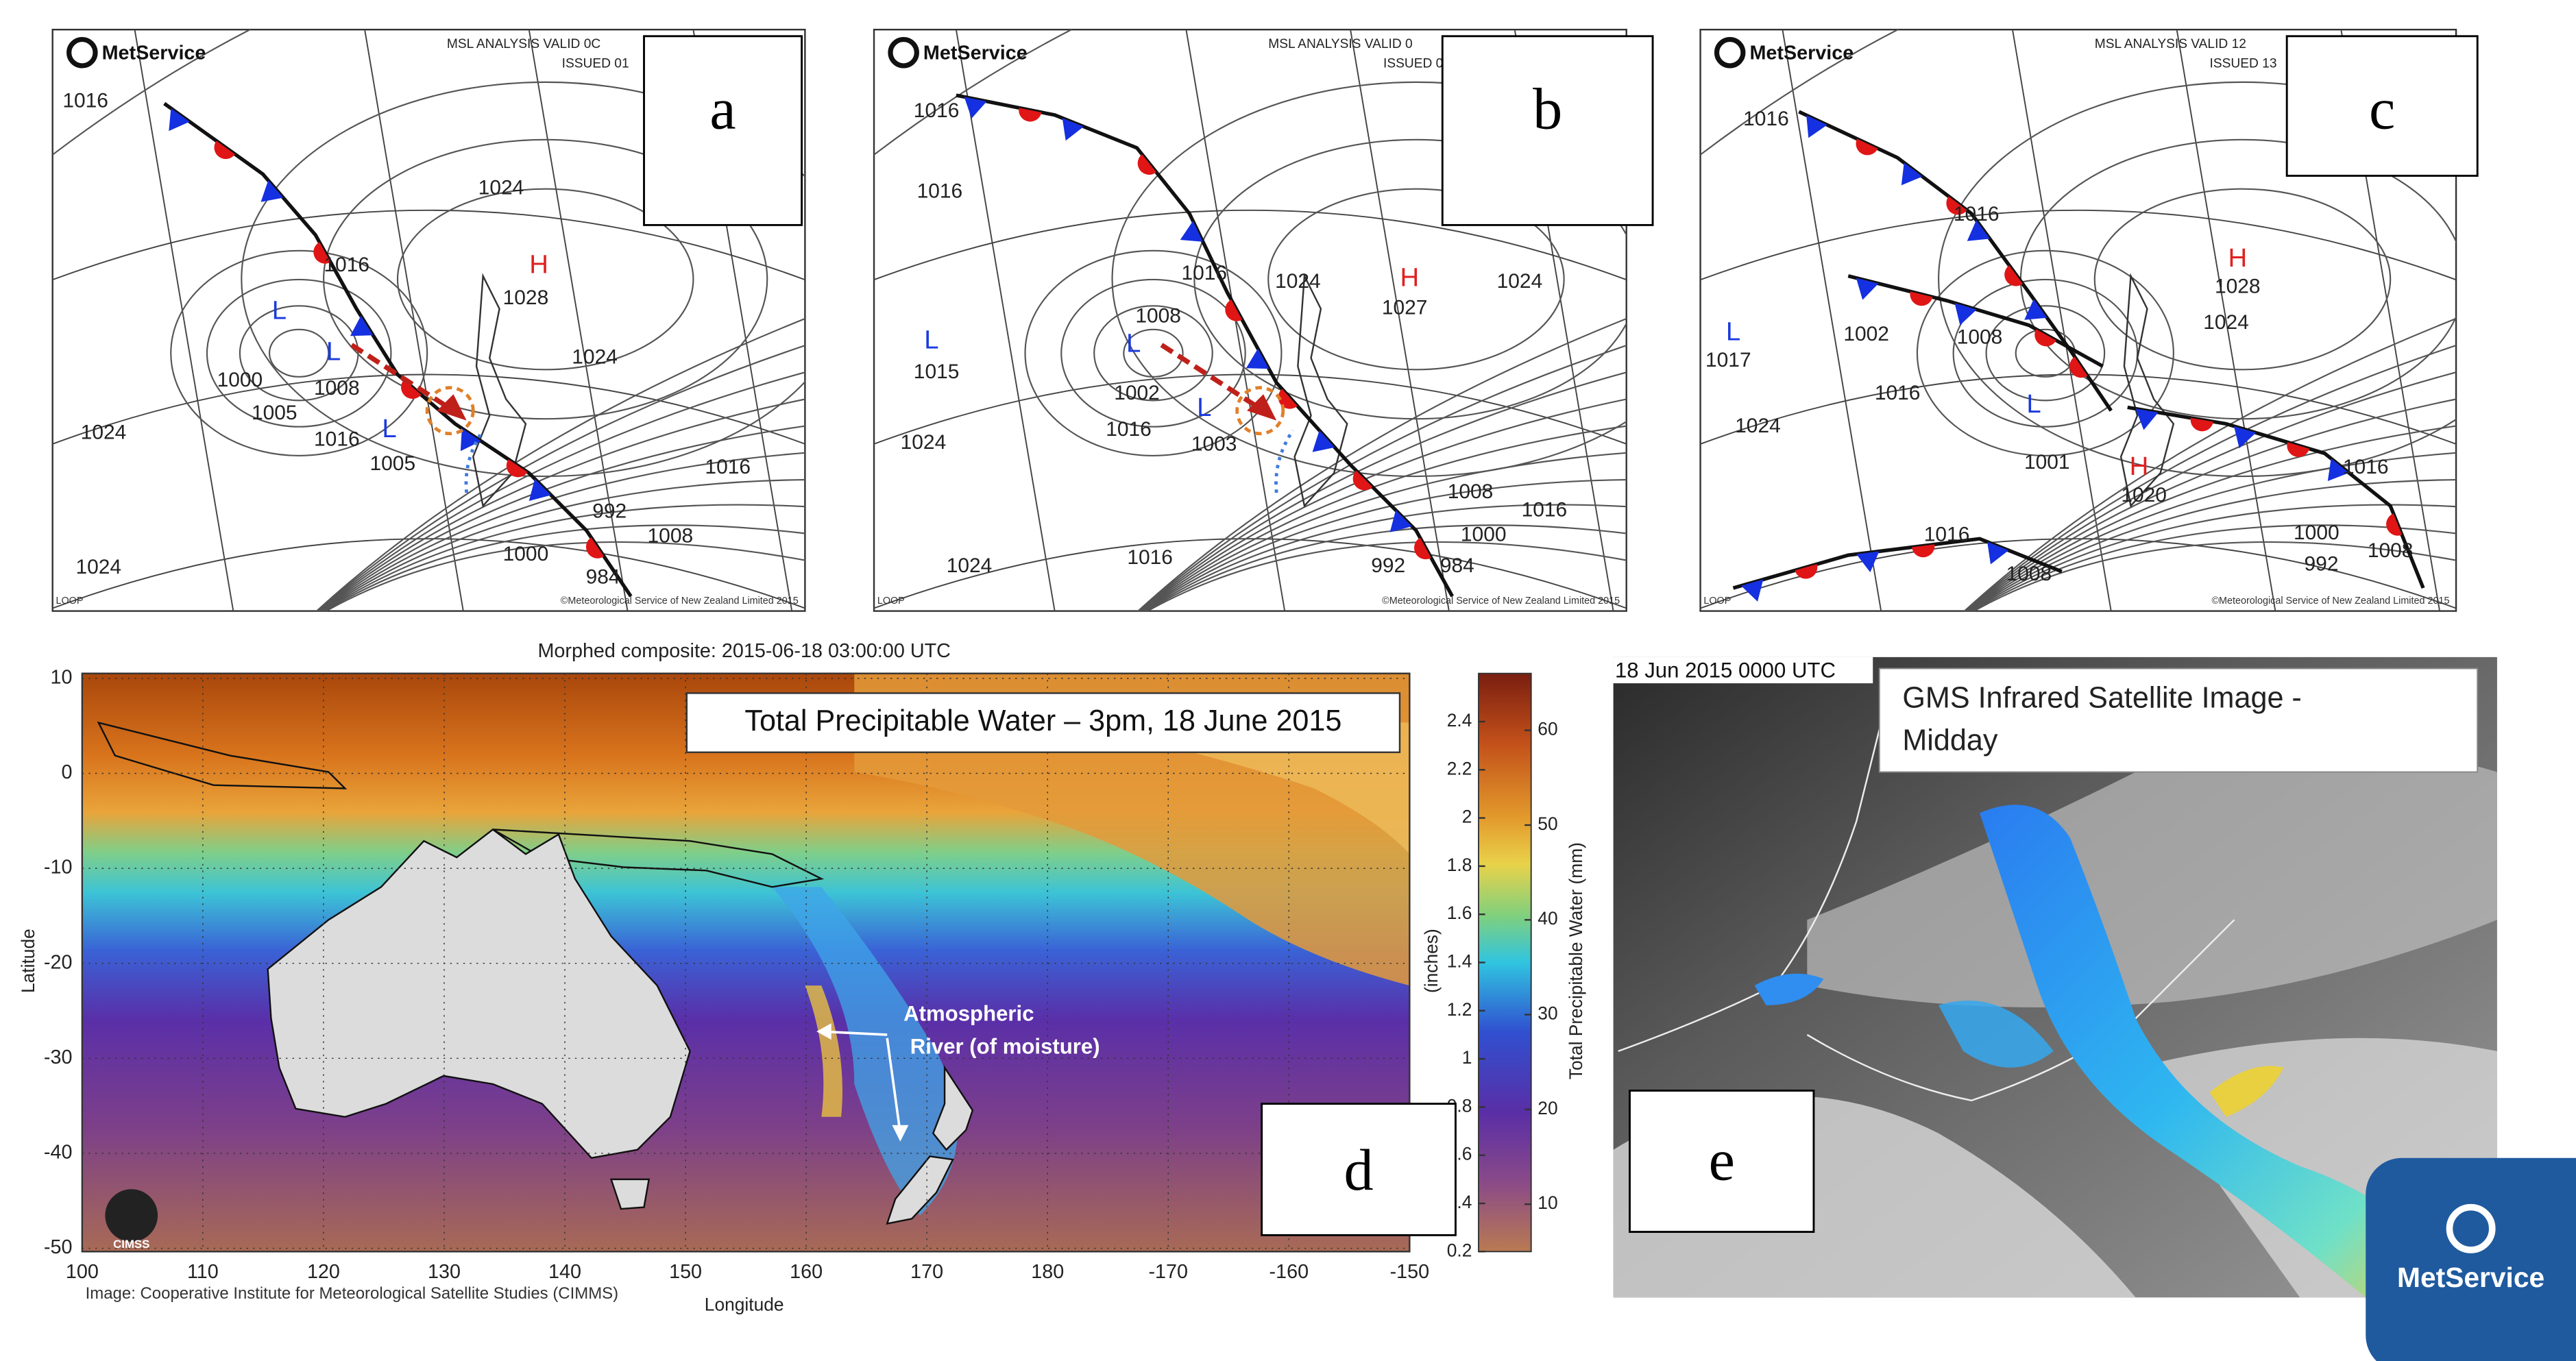 This screenshot has height=1361, width=2576. What do you see at coordinates (58, 1247) in the screenshot?
I see `y-tick-label: -50` at bounding box center [58, 1247].